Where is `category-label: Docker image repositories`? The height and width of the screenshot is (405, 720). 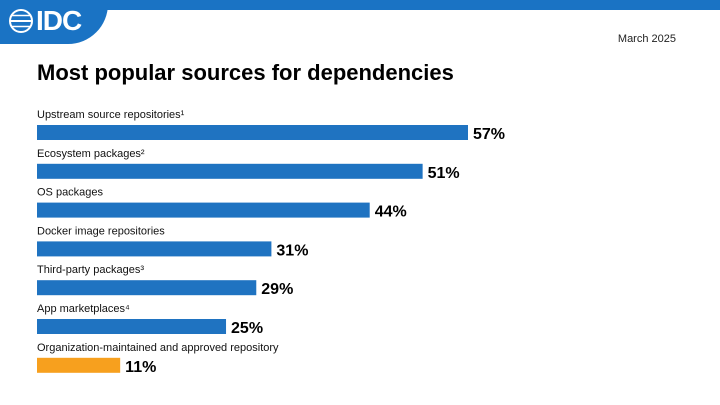
category-label: Docker image repositories is located at coordinates (101, 231).